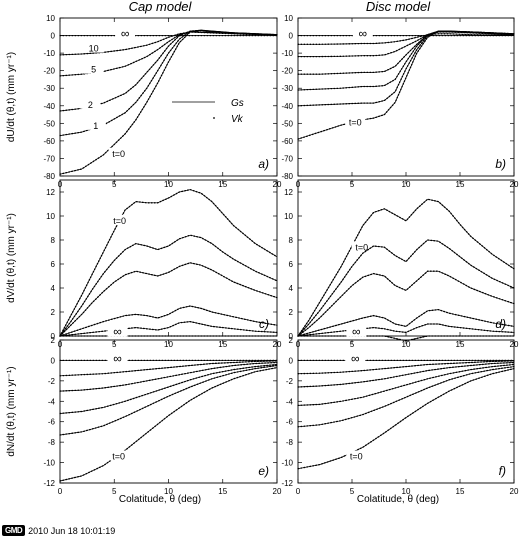 This screenshot has height=541, width=520. Describe the element at coordinates (72, 530) in the screenshot. I see `stamp-text: 2010 Jun 18 10:01:19` at that location.